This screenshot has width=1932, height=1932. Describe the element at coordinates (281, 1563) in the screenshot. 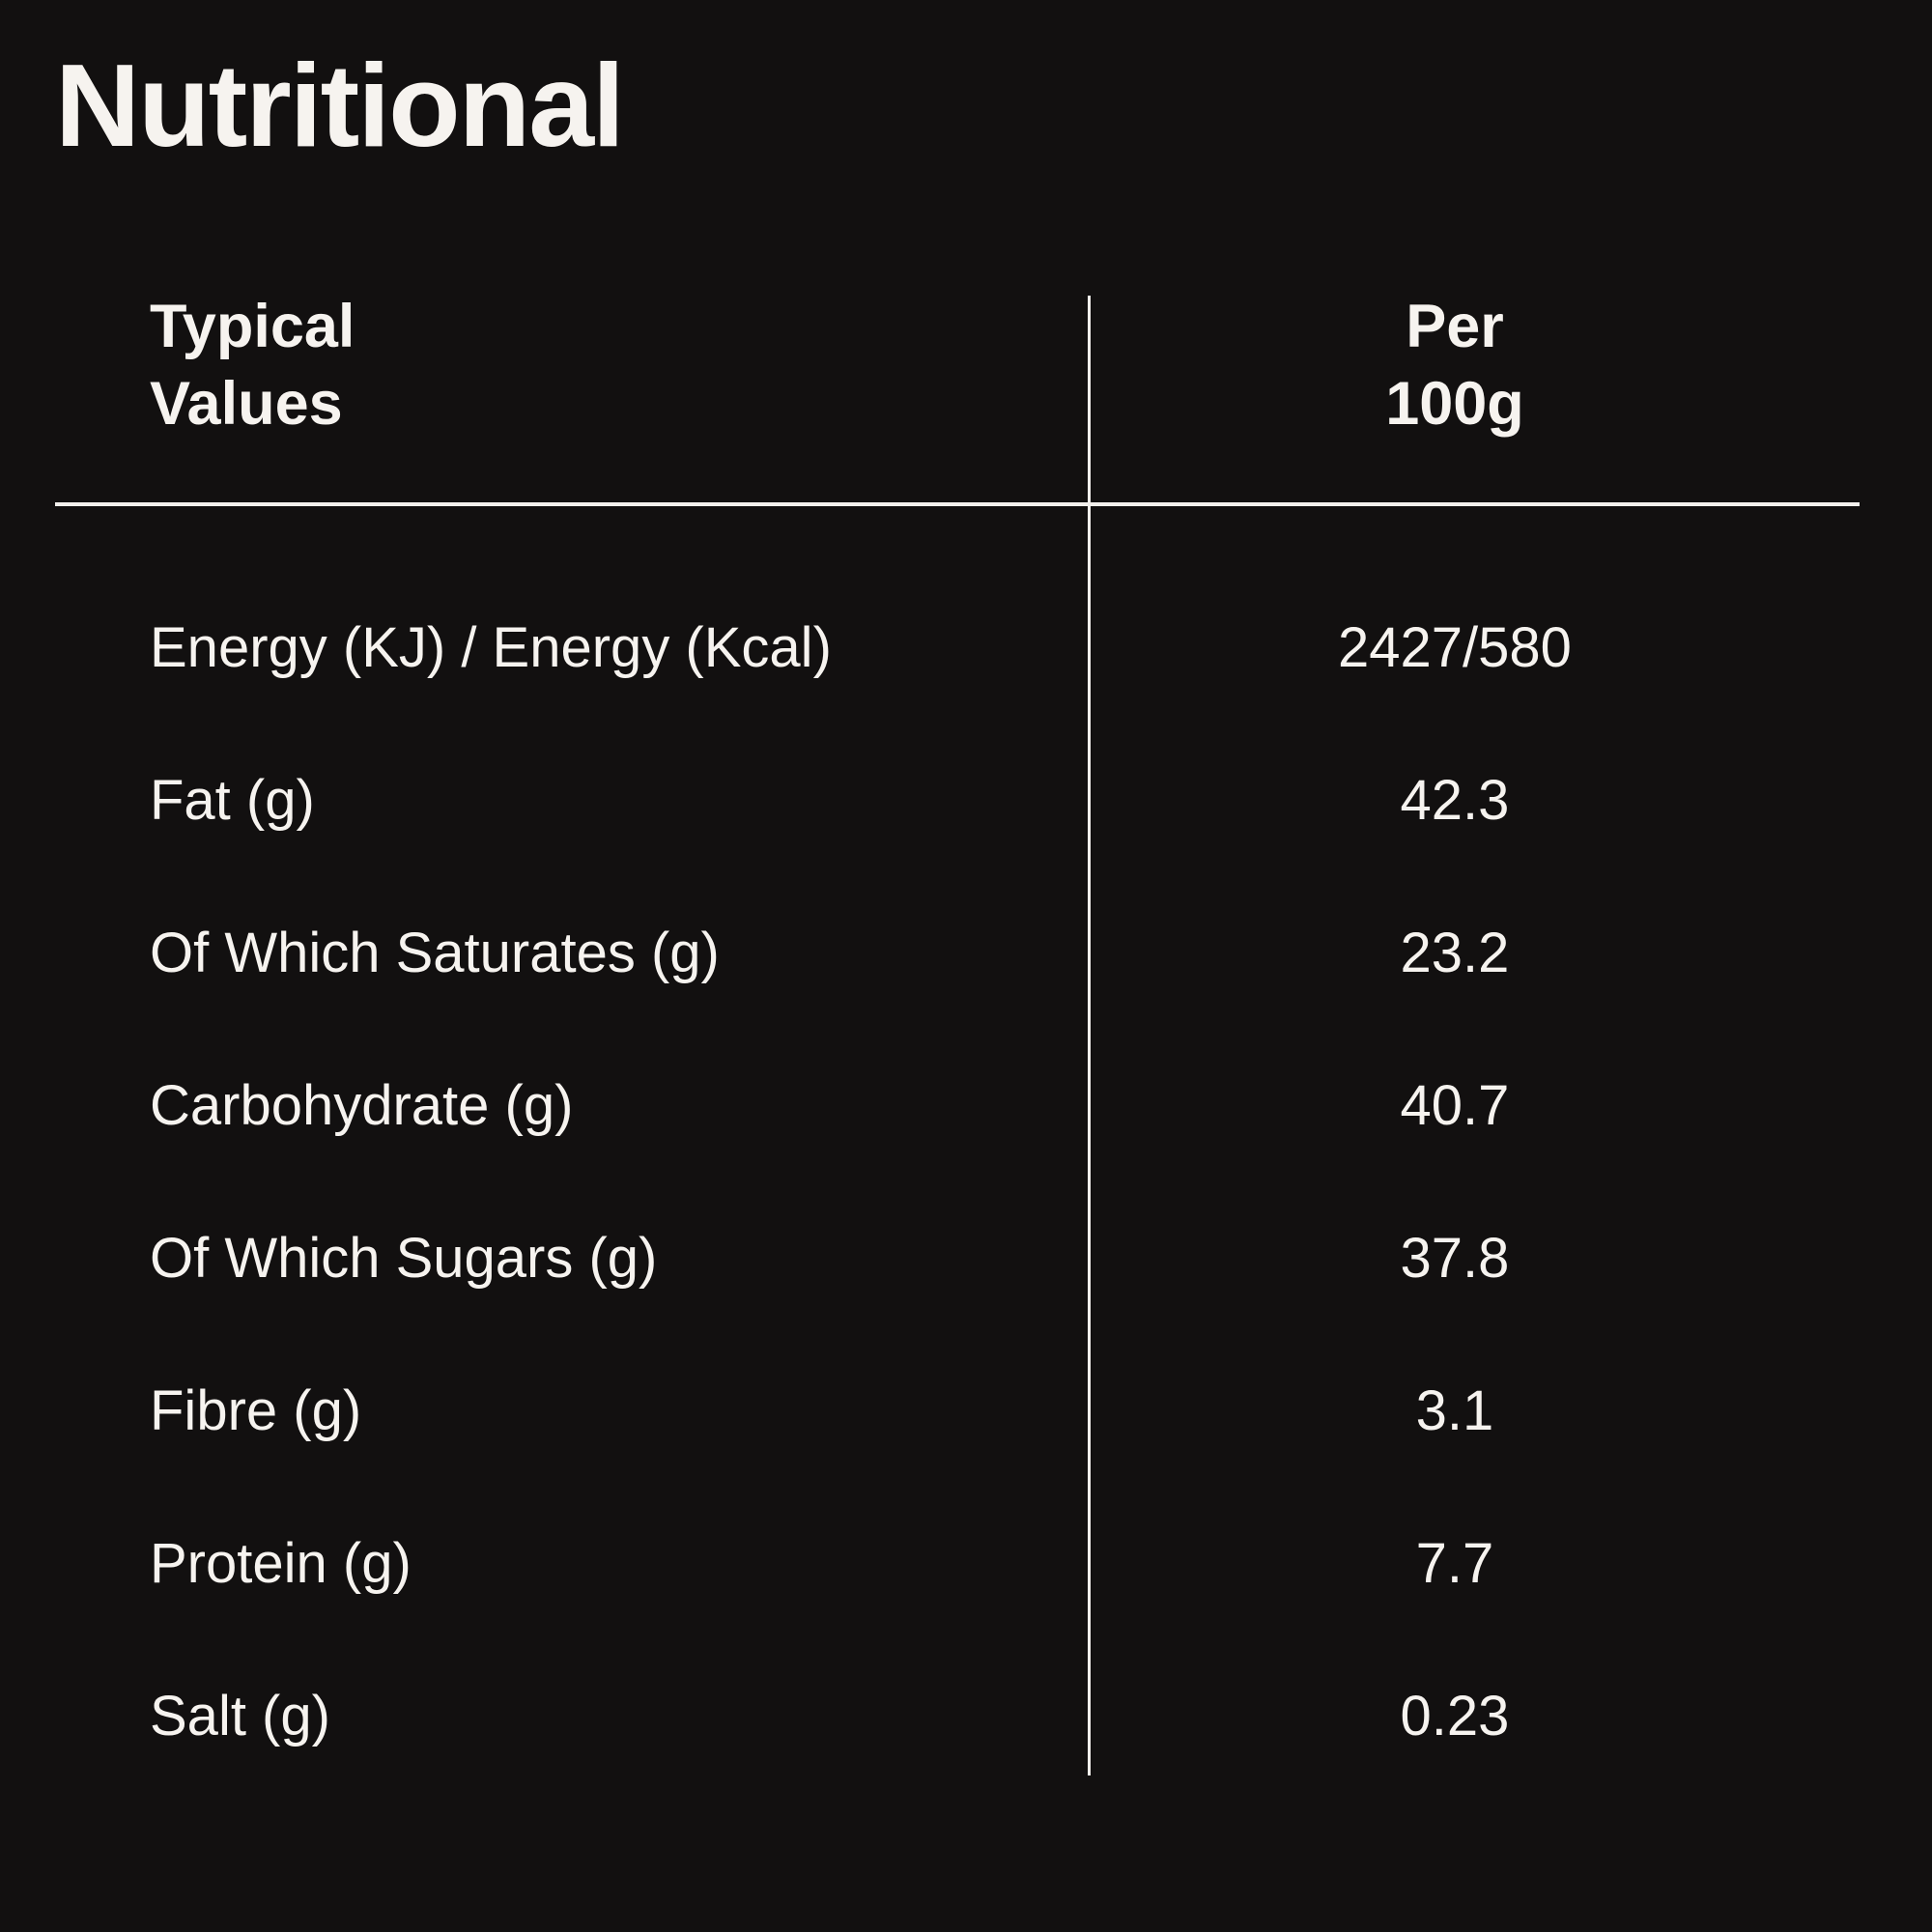

I see `nutrient-label: Protein (g)` at that location.